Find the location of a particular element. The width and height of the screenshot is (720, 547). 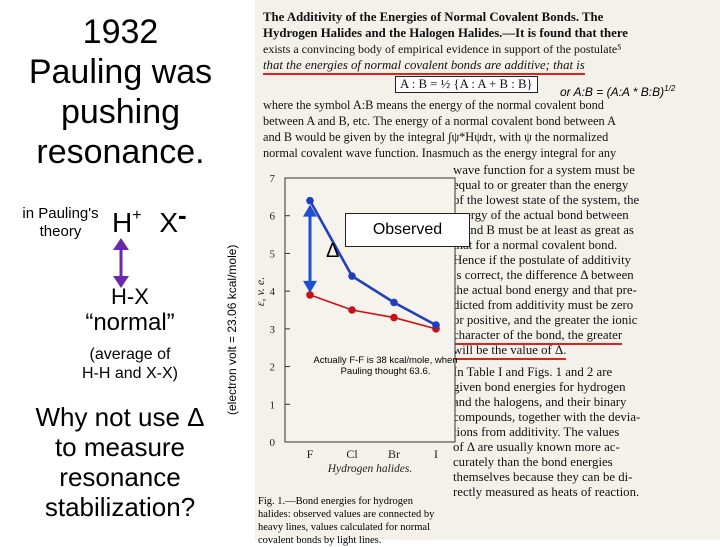

y-tick-label: 1 is located at coordinates (273, 405).